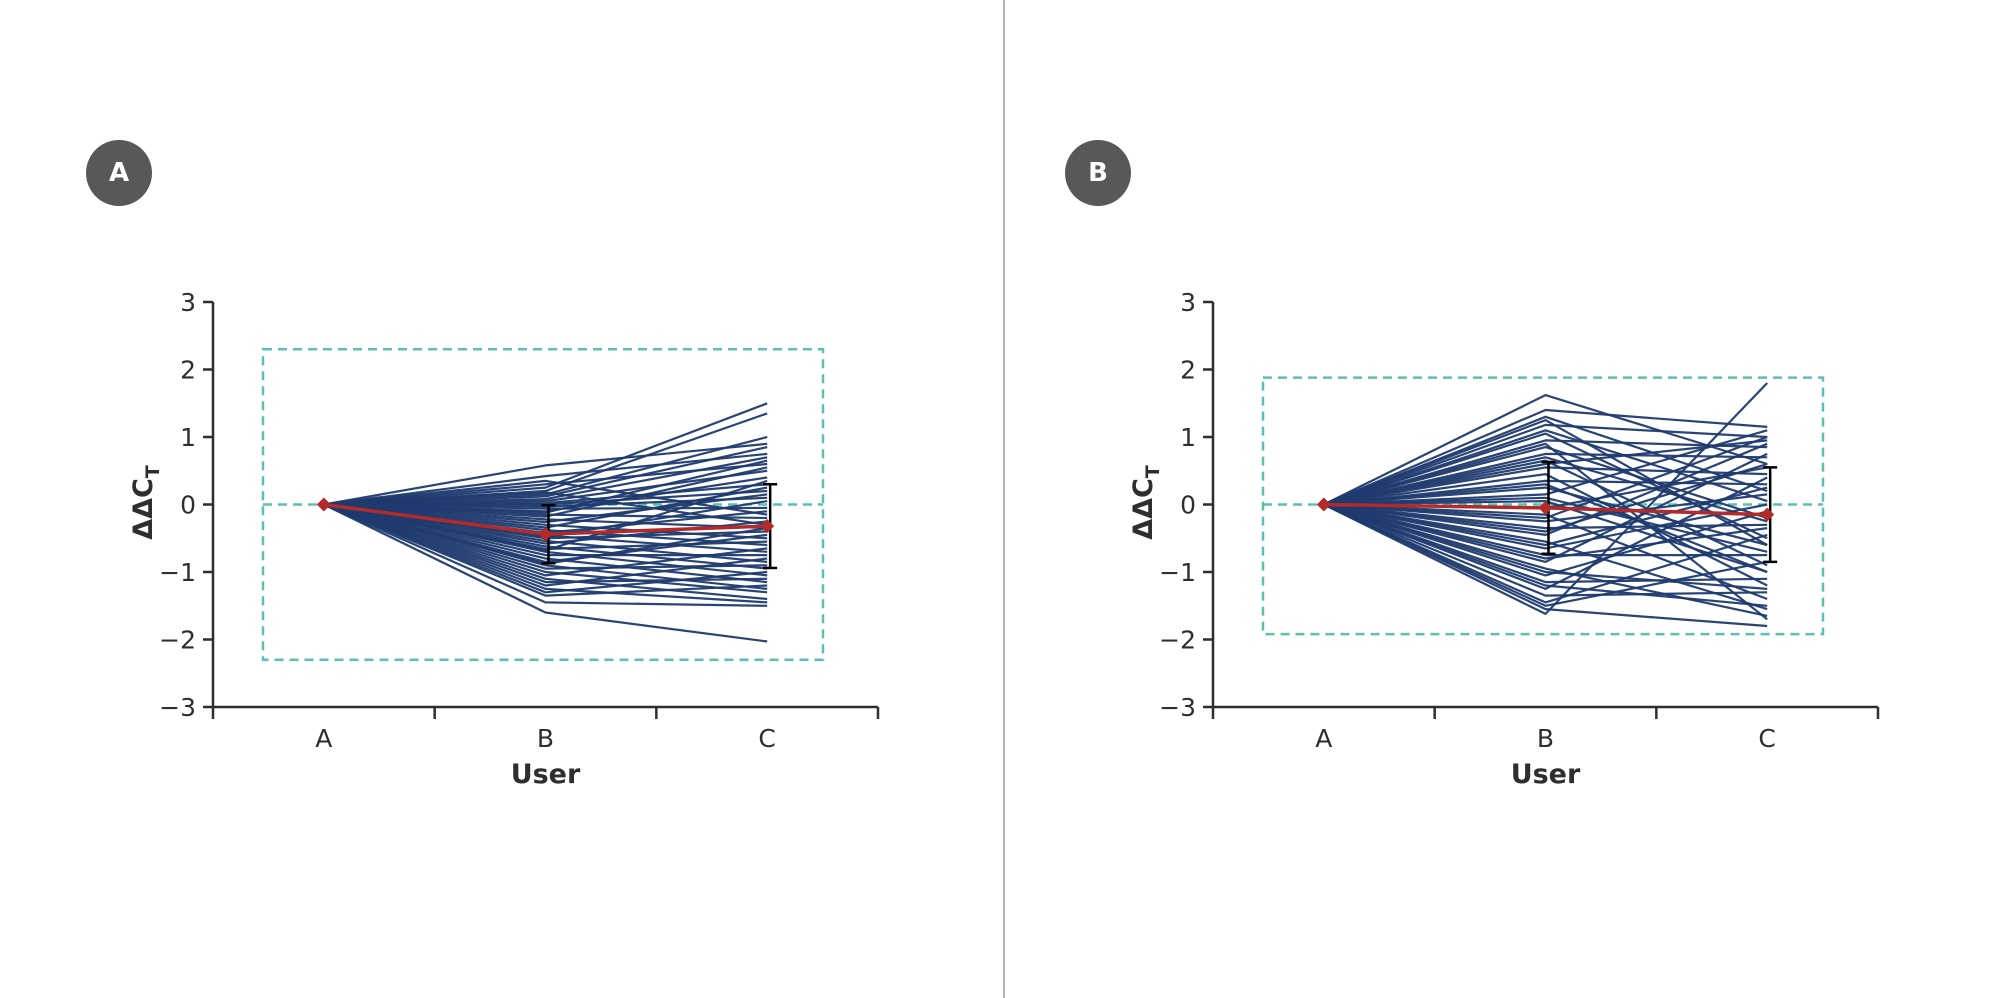 The width and height of the screenshot is (2000, 998). What do you see at coordinates (153, 471) in the screenshot?
I see `chart-0-y-axis-title-subscript: T` at bounding box center [153, 471].